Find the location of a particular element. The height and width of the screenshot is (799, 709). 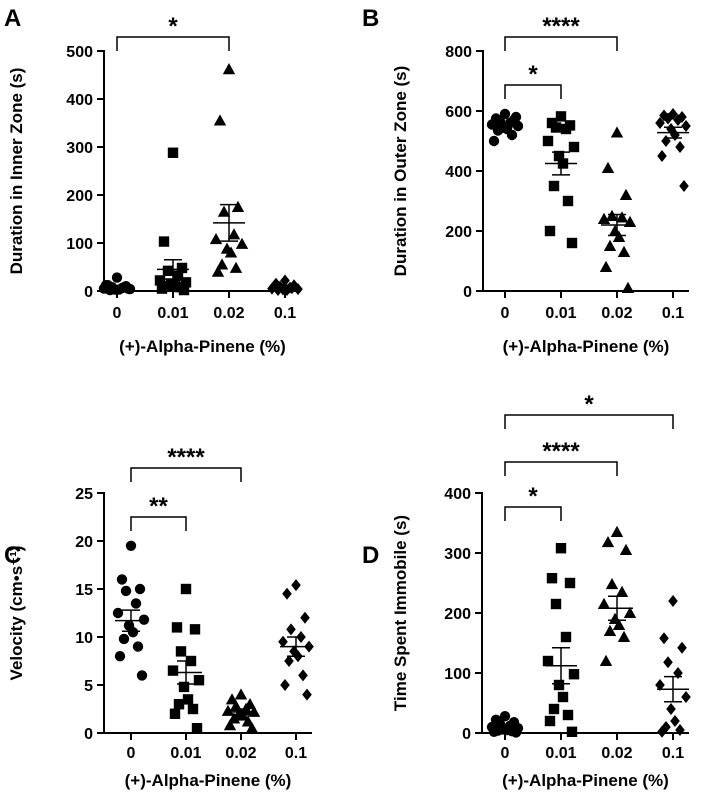

series-0.1 is located at coordinates (673, 150).